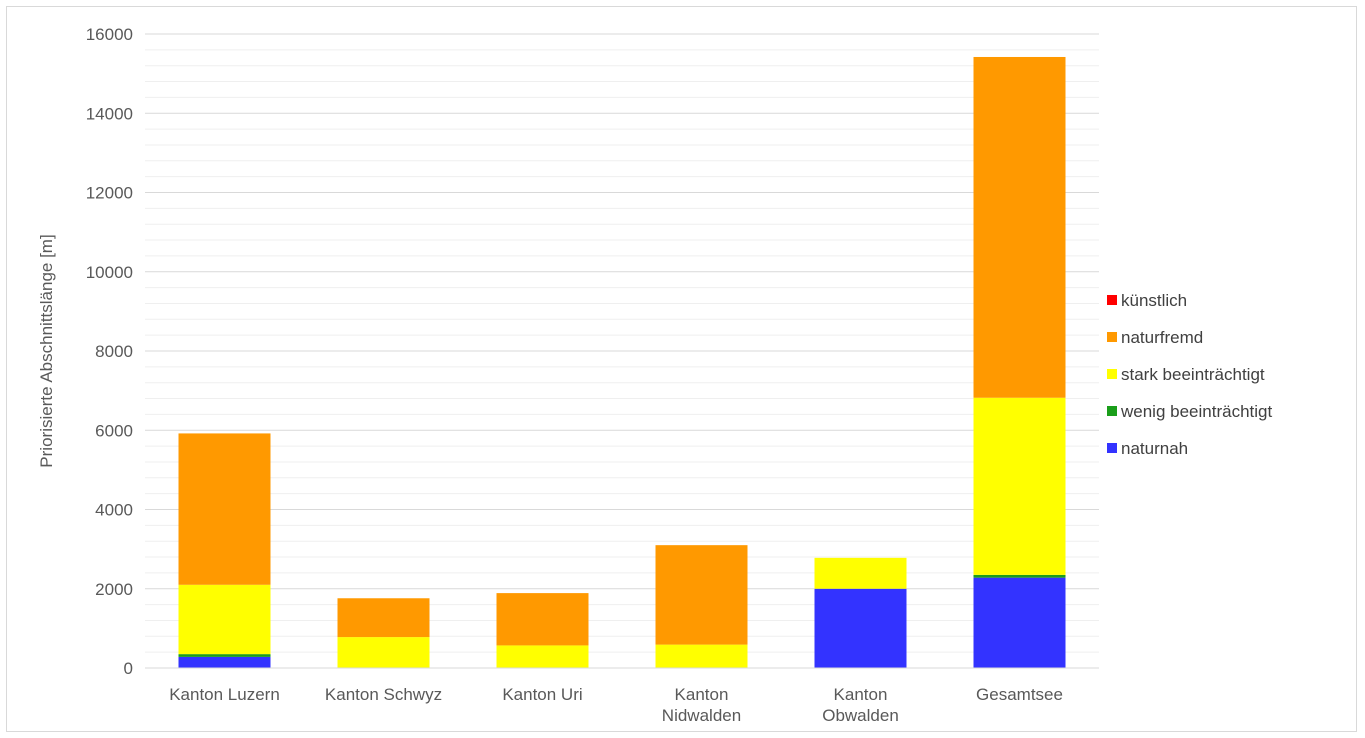  Describe the element at coordinates (114, 589) in the screenshot. I see `y-tick-label: 2000` at that location.